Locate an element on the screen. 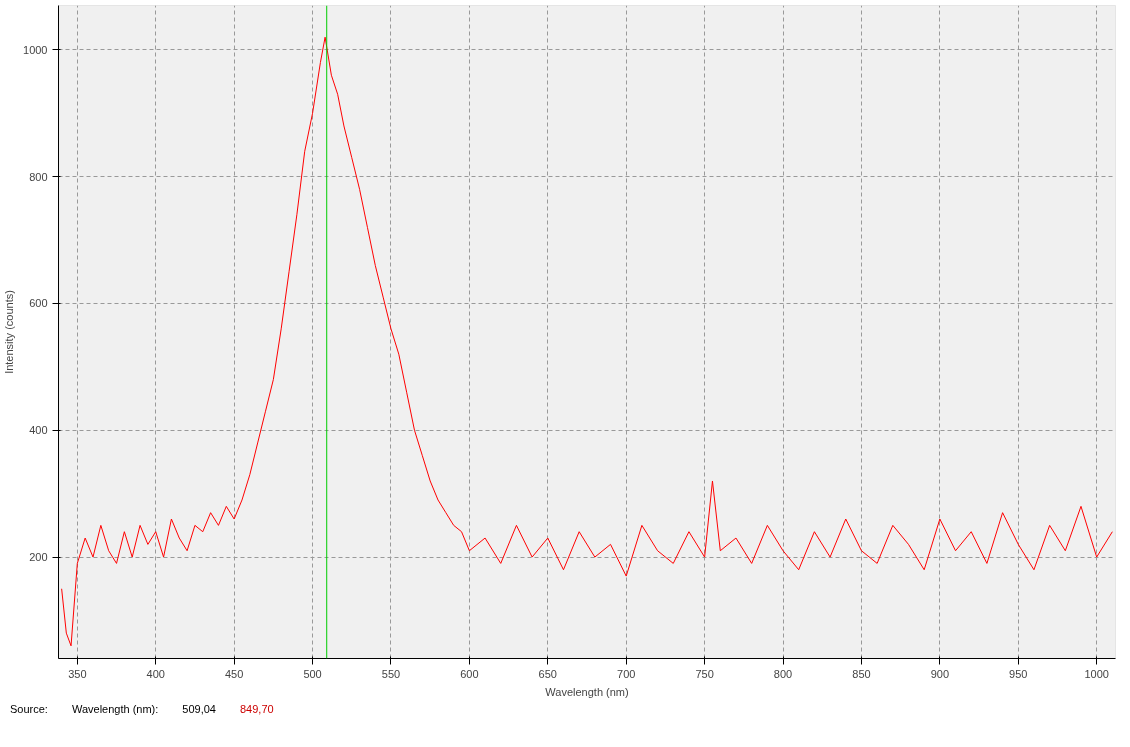  text: Wavelength (nm): is located at coordinates (115, 709).